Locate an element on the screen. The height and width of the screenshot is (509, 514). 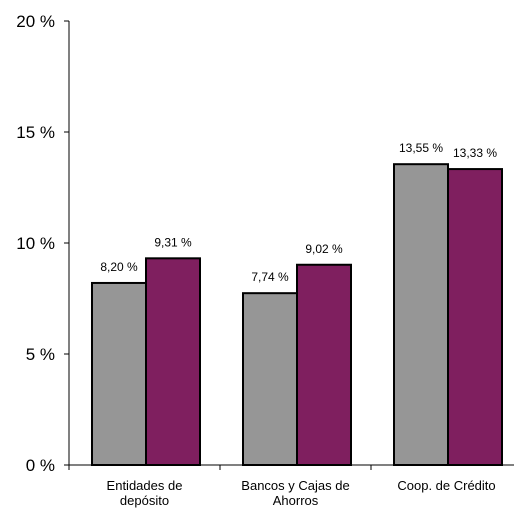
x-tick-label: Bancos y Cajas de Ahorros is located at coordinates (295, 493).